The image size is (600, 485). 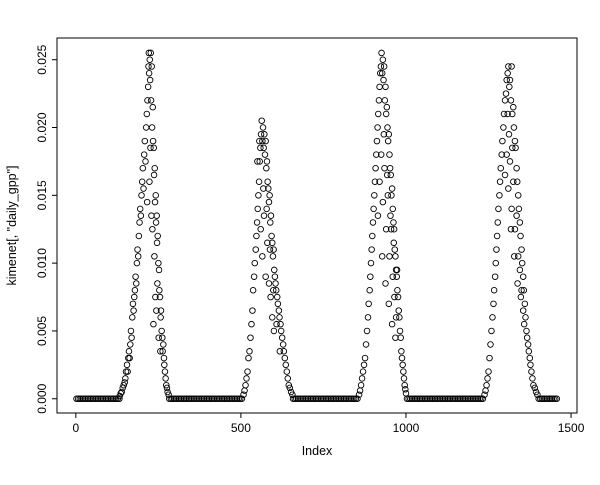 I want to click on y-tick-label: 0.005, so click(x=42, y=331).